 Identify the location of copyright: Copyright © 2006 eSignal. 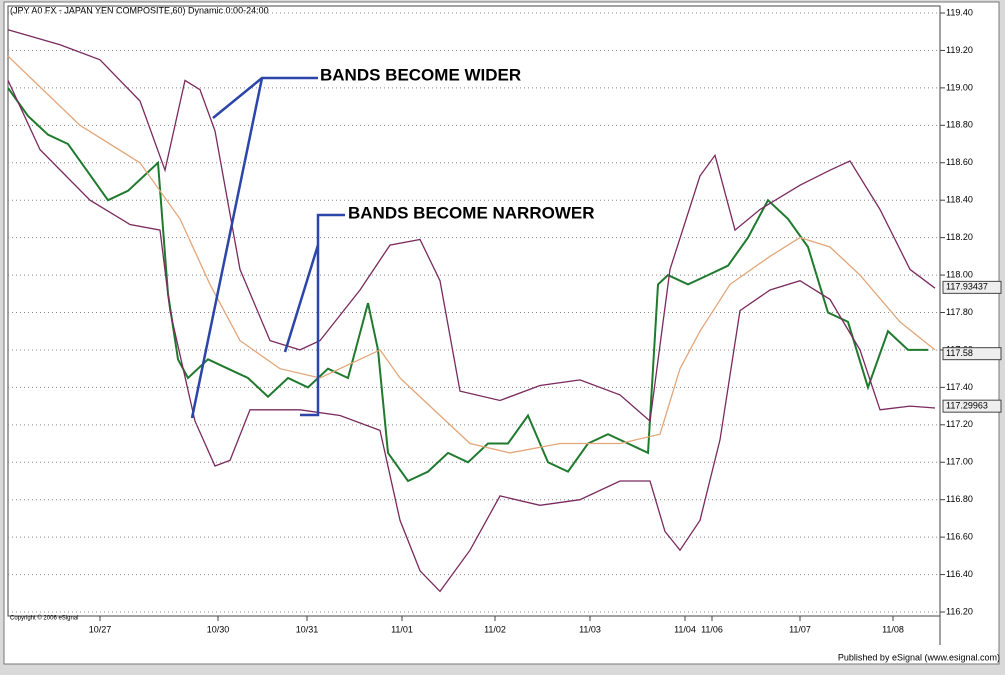
(44, 618).